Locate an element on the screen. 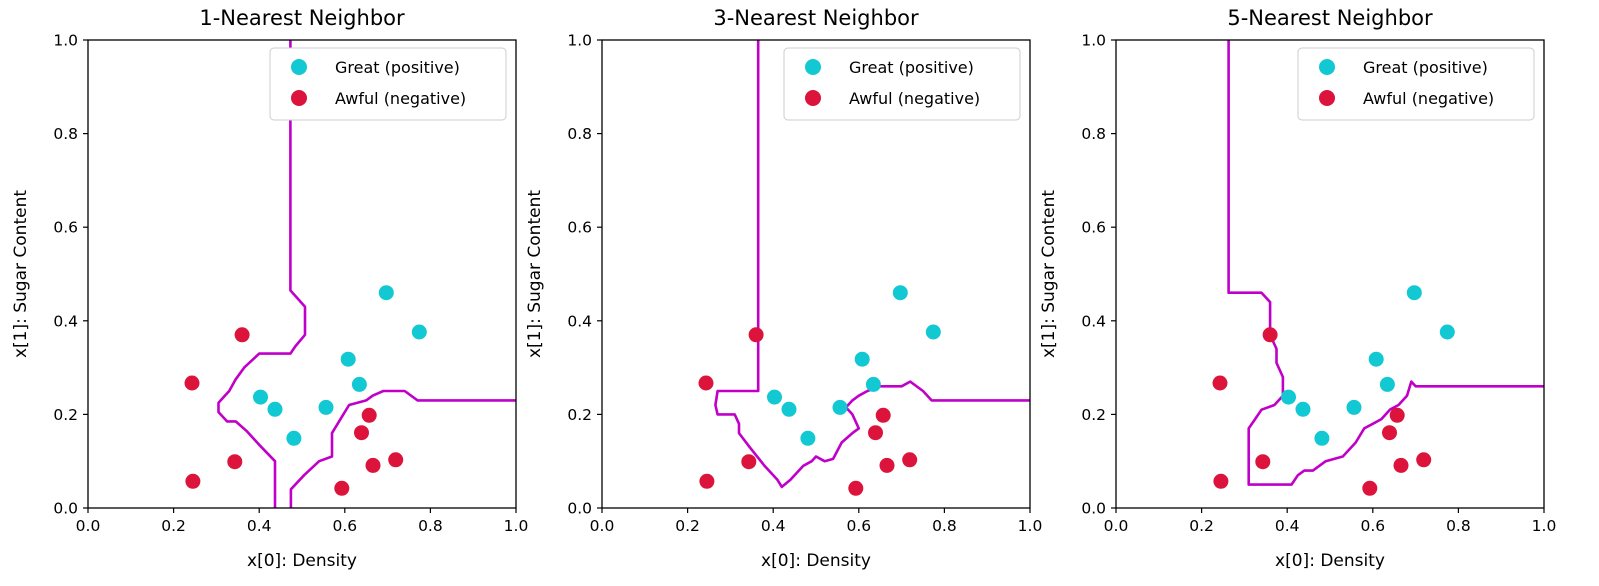 This screenshot has width=1599, height=586. x-tick-label: 0.8 is located at coordinates (1458, 526).